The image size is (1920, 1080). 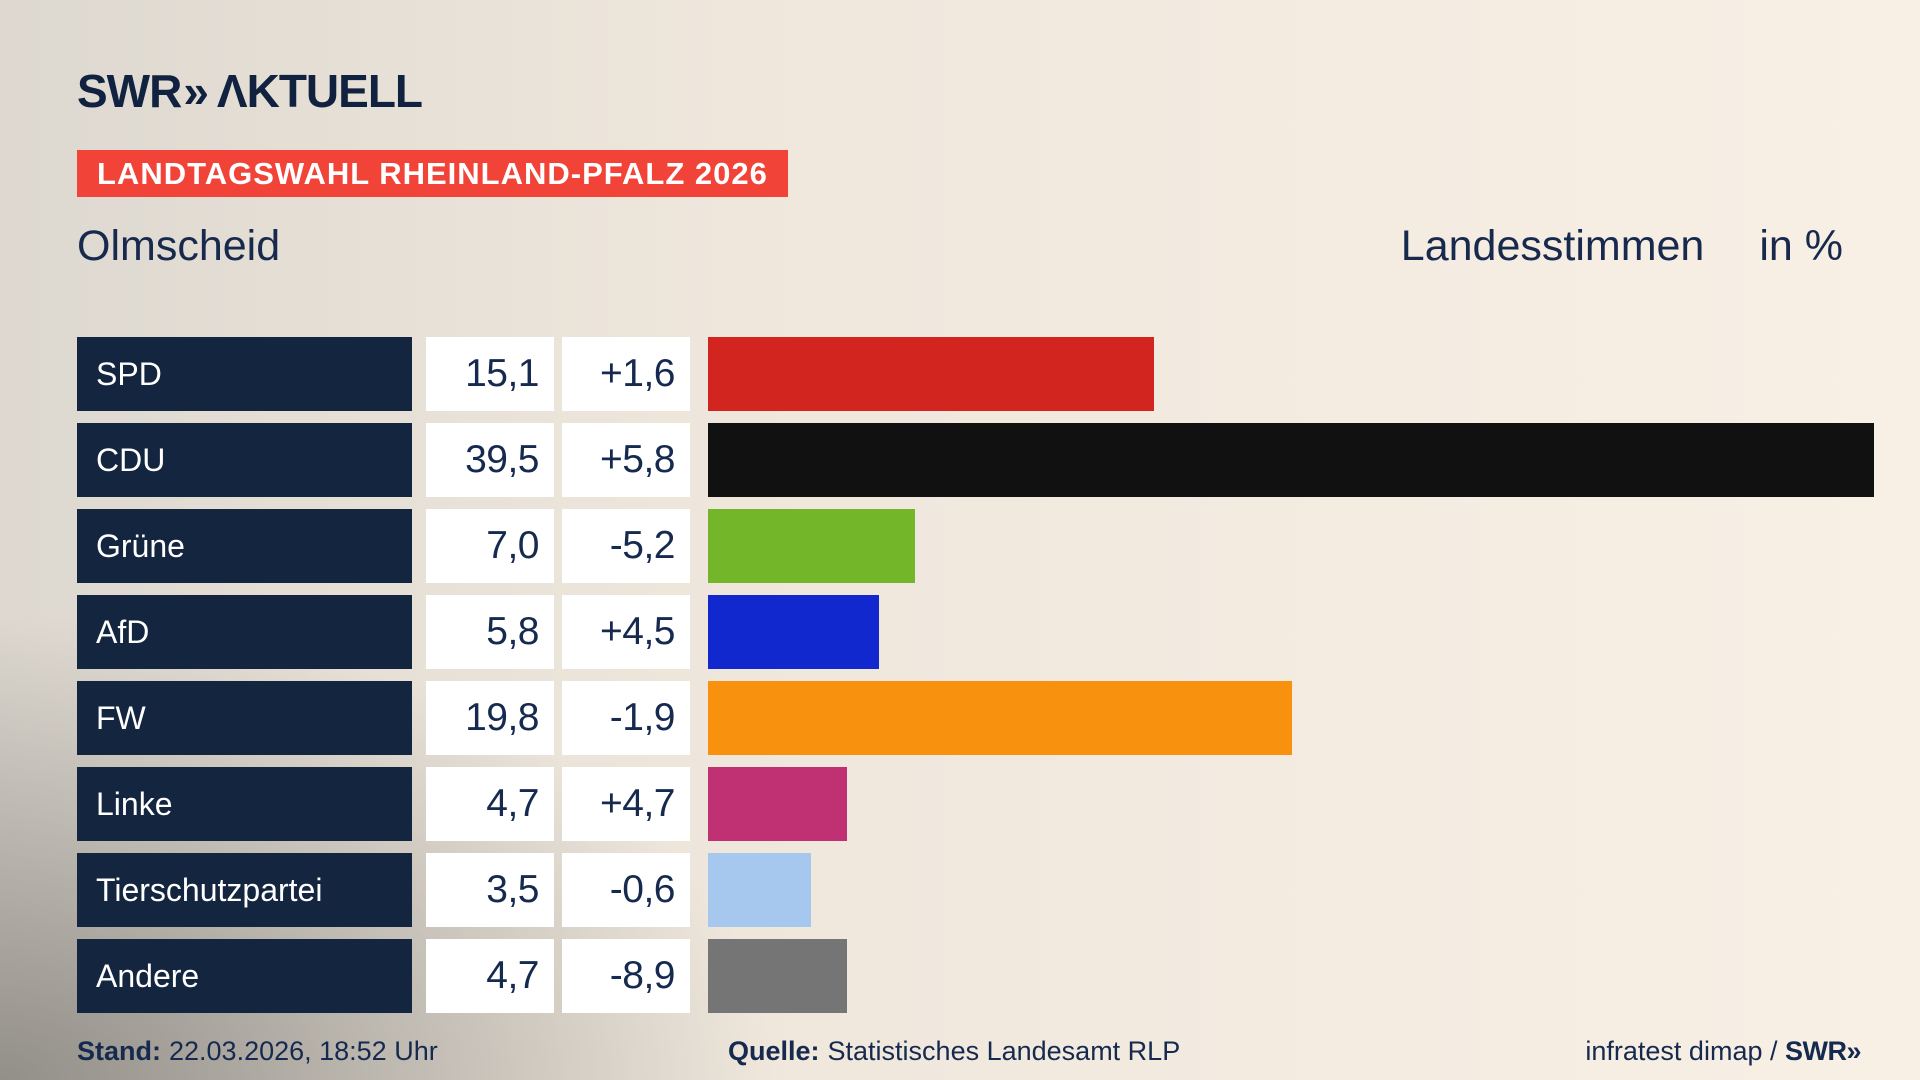 What do you see at coordinates (432, 173) in the screenshot?
I see `election-title-banner: LANDTAGSWAHL RHEINLAND-PFALZ 2026` at bounding box center [432, 173].